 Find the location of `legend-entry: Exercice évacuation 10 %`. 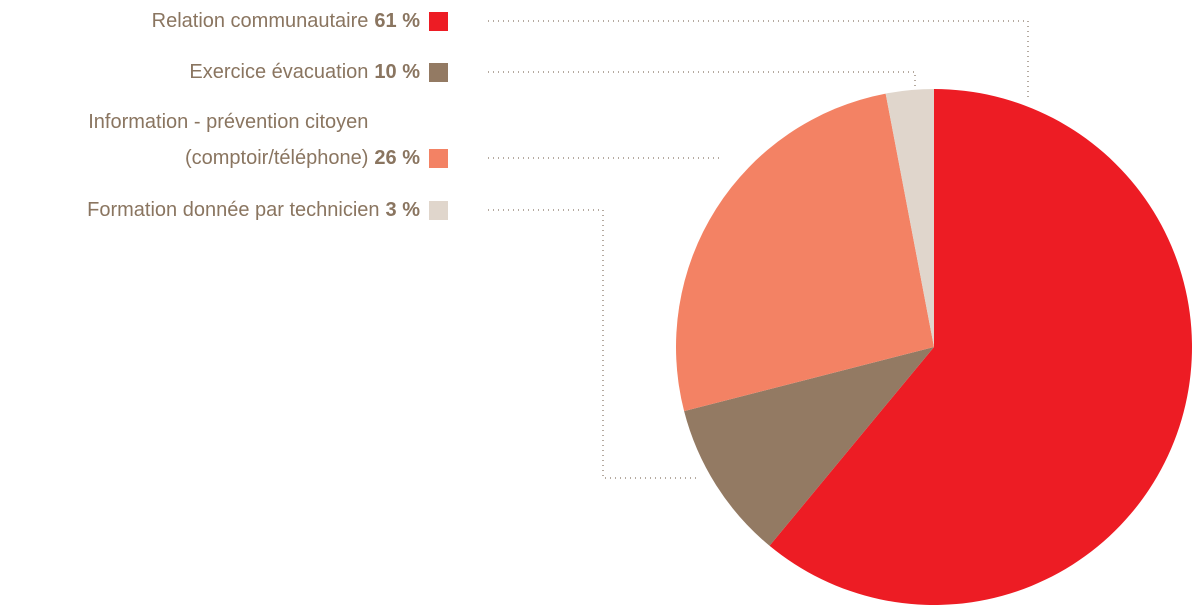

legend-entry: Exercice évacuation 10 % is located at coordinates (318, 72).